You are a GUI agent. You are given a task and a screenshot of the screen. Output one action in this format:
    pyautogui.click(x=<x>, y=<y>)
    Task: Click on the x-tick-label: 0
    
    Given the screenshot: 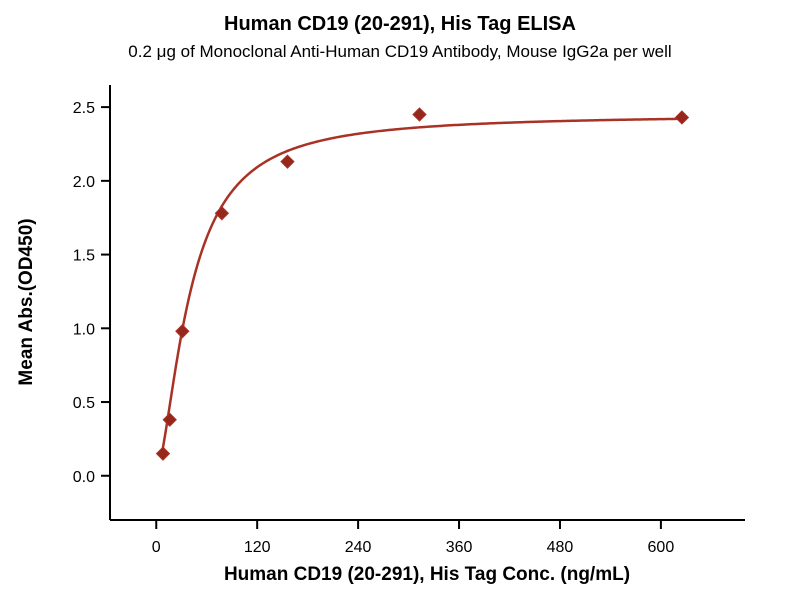 What is the action you would take?
    pyautogui.click(x=156, y=547)
    